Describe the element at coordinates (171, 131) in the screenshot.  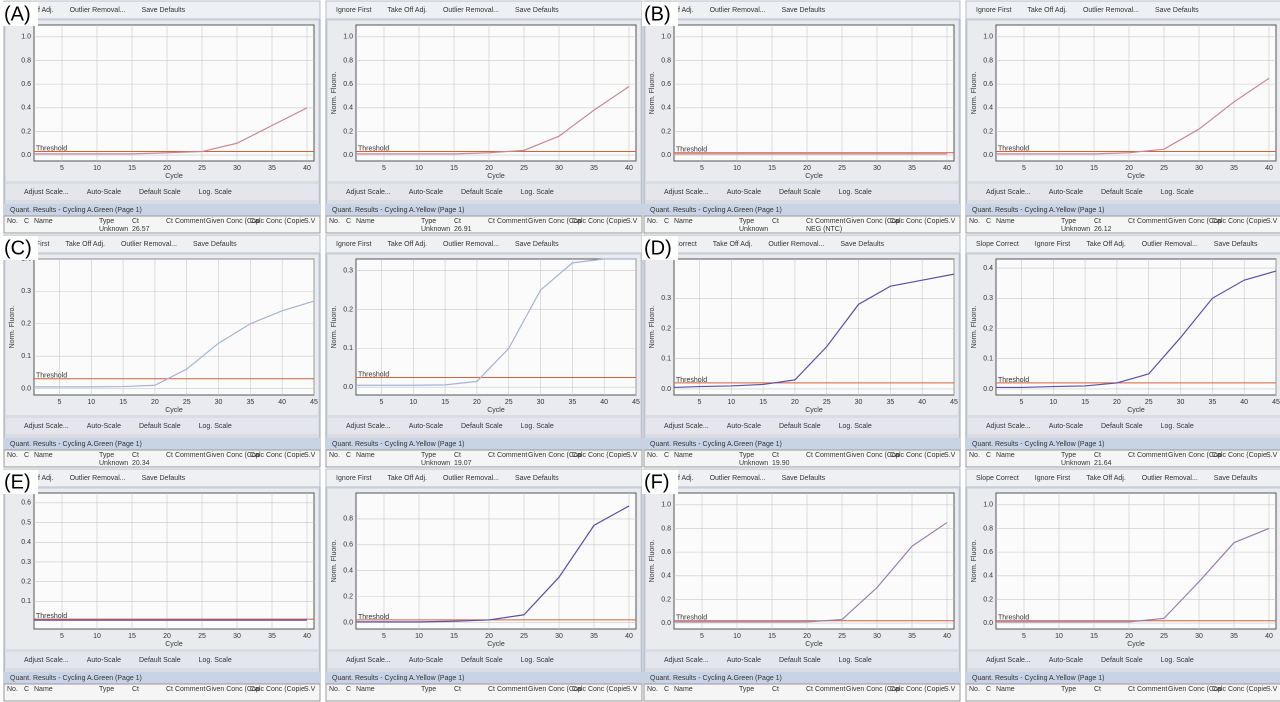
I see `amplification-curve` at that location.